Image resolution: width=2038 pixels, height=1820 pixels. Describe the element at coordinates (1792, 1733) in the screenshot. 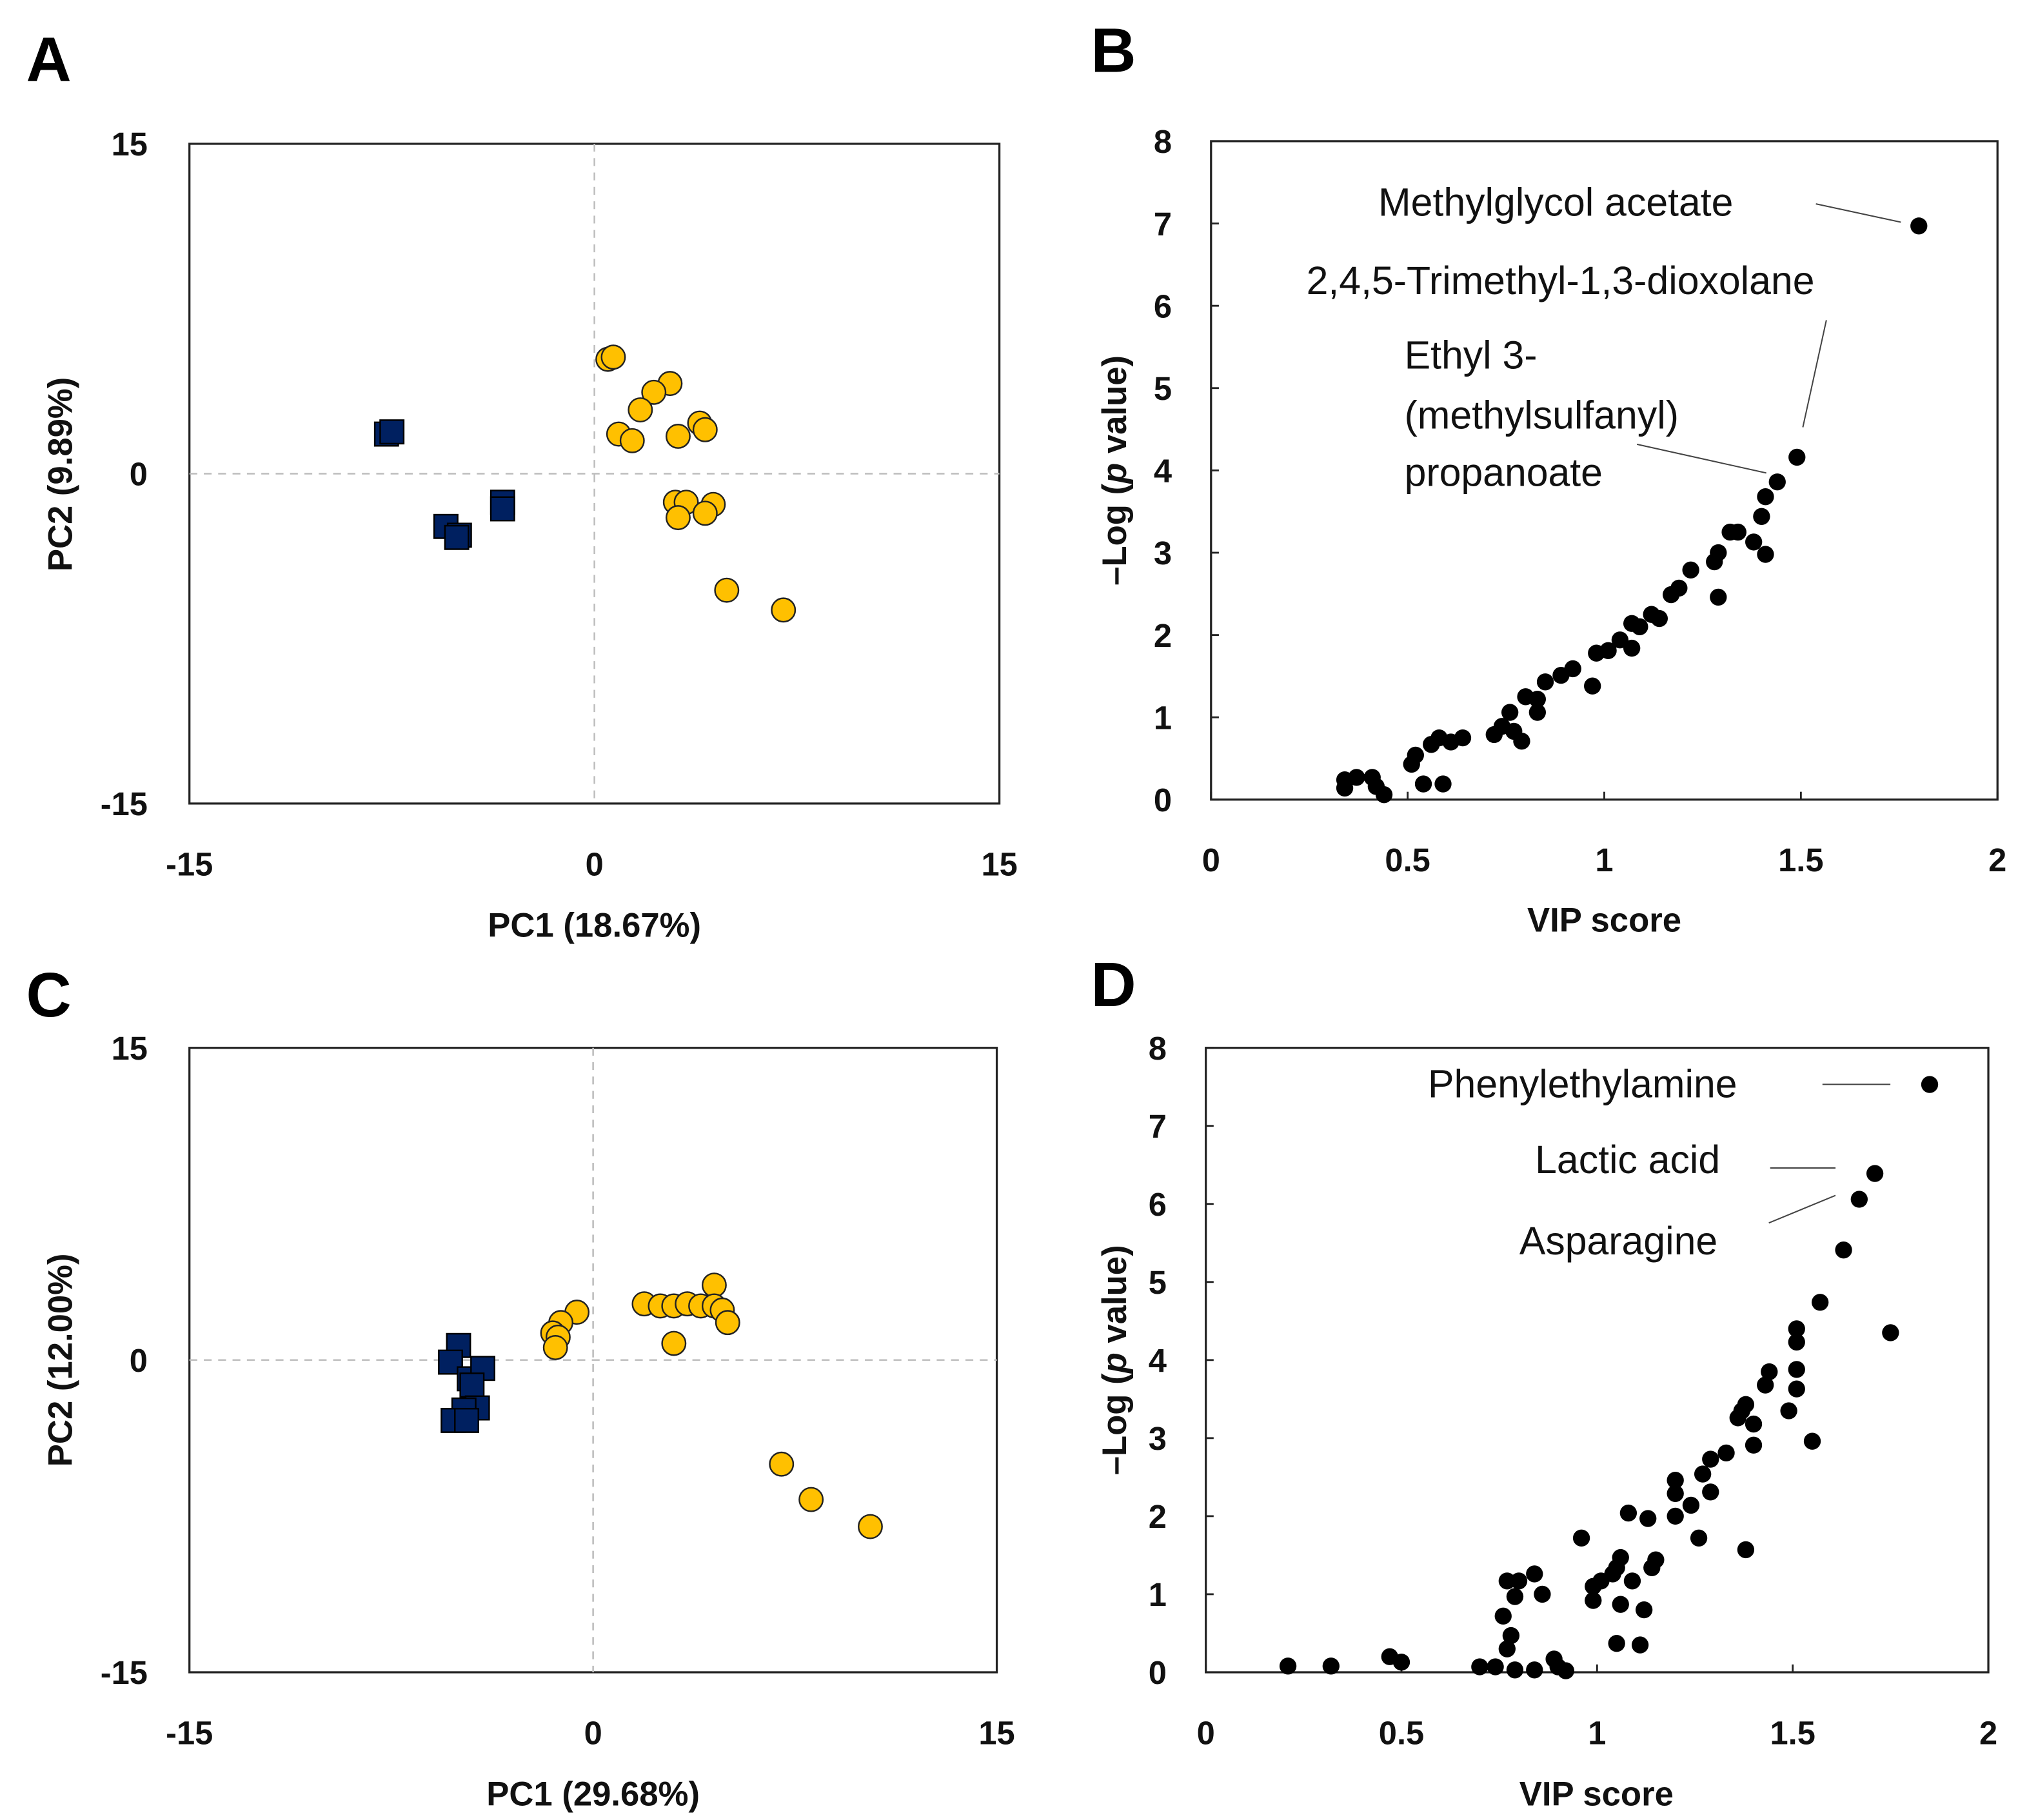

I see `x-tick-label: 1.5` at that location.